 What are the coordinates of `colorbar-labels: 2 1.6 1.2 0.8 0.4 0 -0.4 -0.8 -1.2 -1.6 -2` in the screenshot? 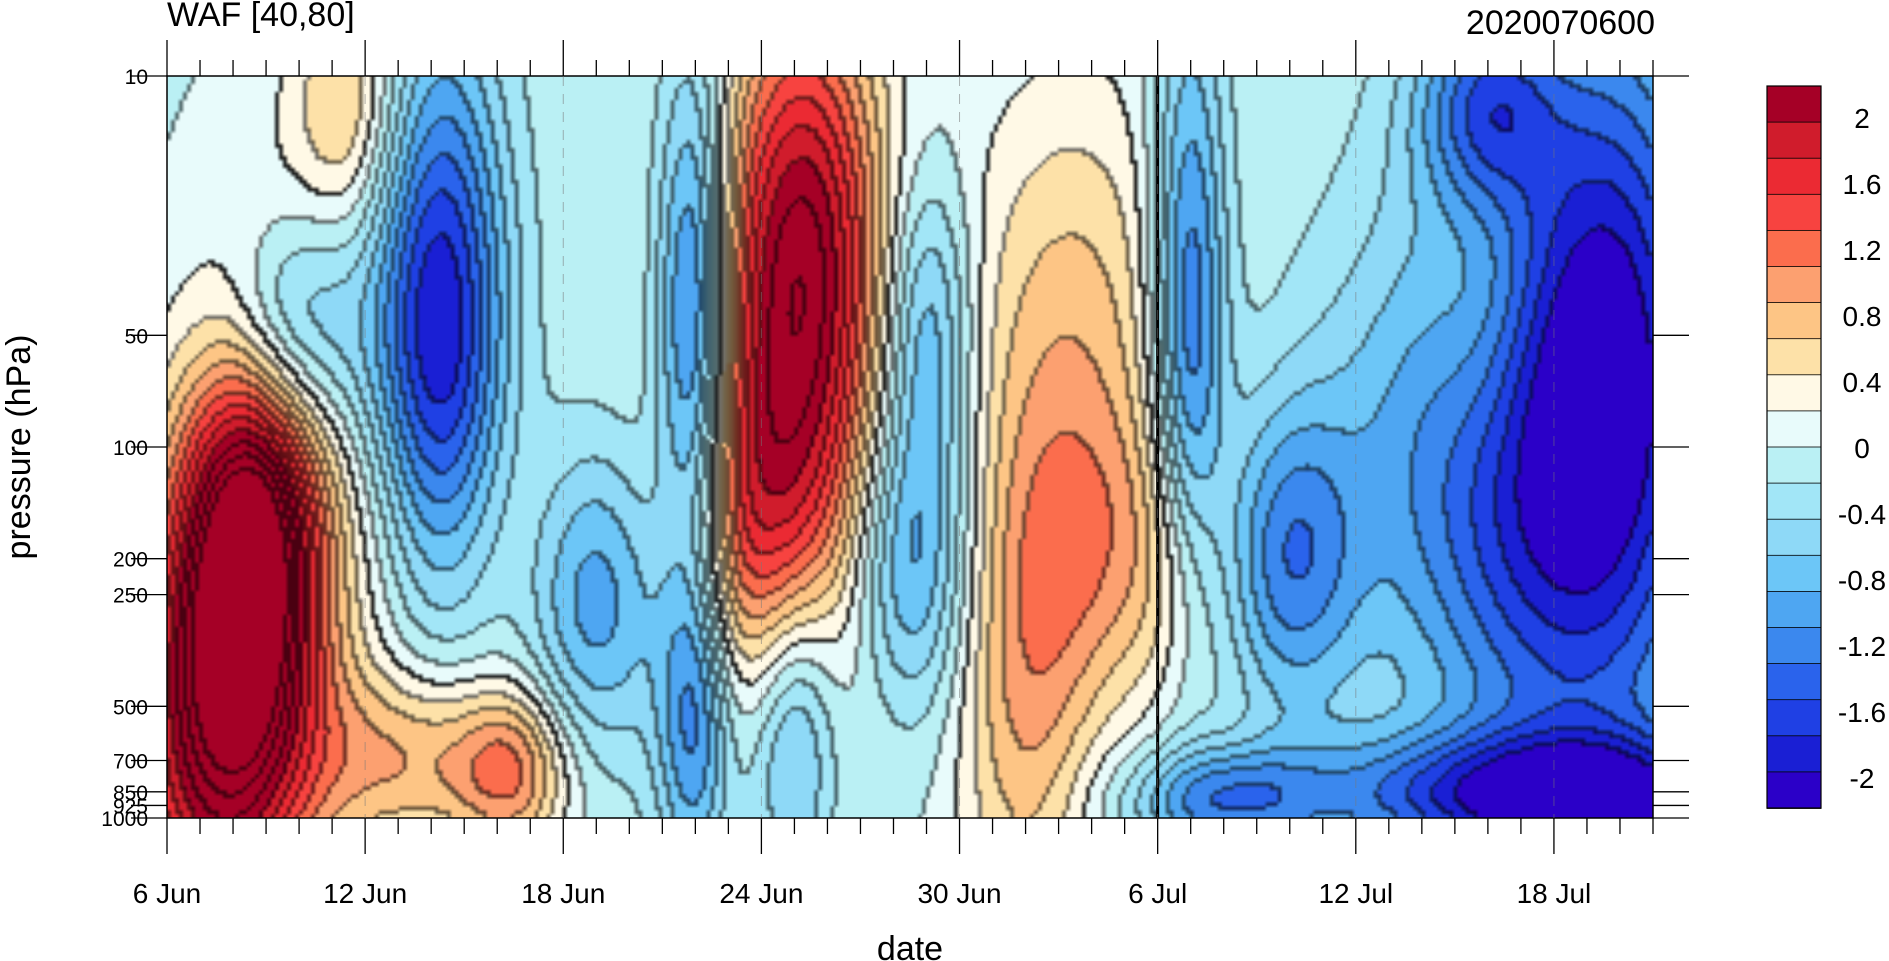 It's located at (1862, 448).